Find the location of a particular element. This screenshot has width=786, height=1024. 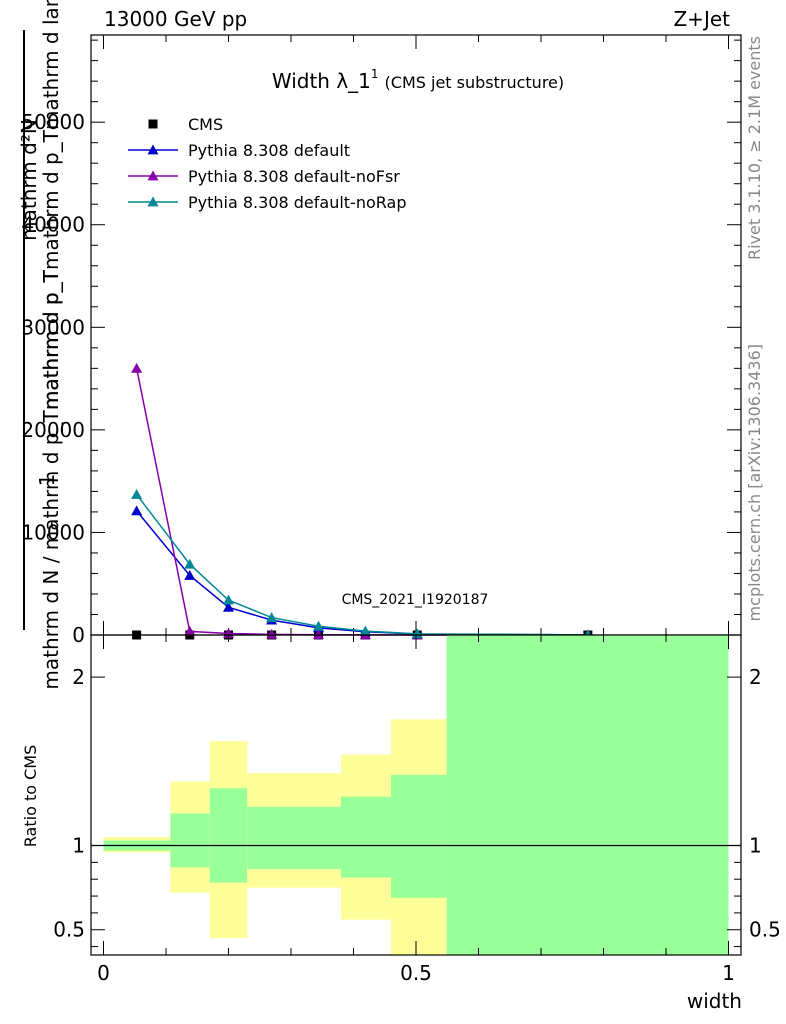

legend-label: CMS is located at coordinates (205, 124).